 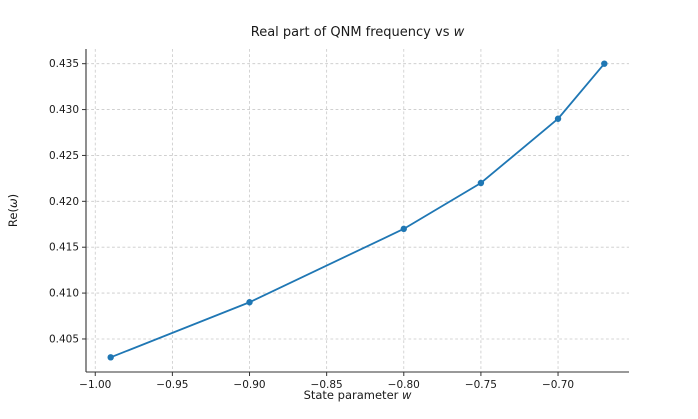 What do you see at coordinates (64, 339) in the screenshot?
I see `y-tick-label: 0.405` at bounding box center [64, 339].